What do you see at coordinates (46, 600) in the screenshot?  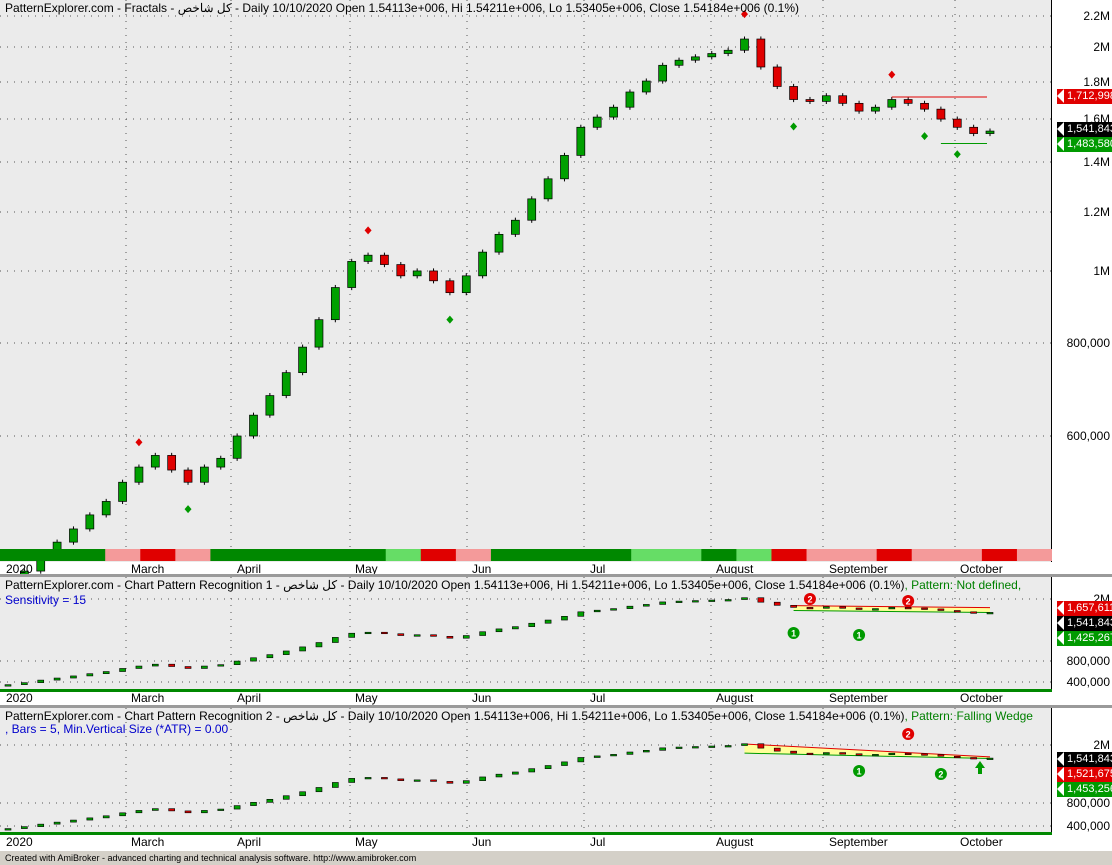 I see `pane-subtitle: Sensitivity = 15` at bounding box center [46, 600].